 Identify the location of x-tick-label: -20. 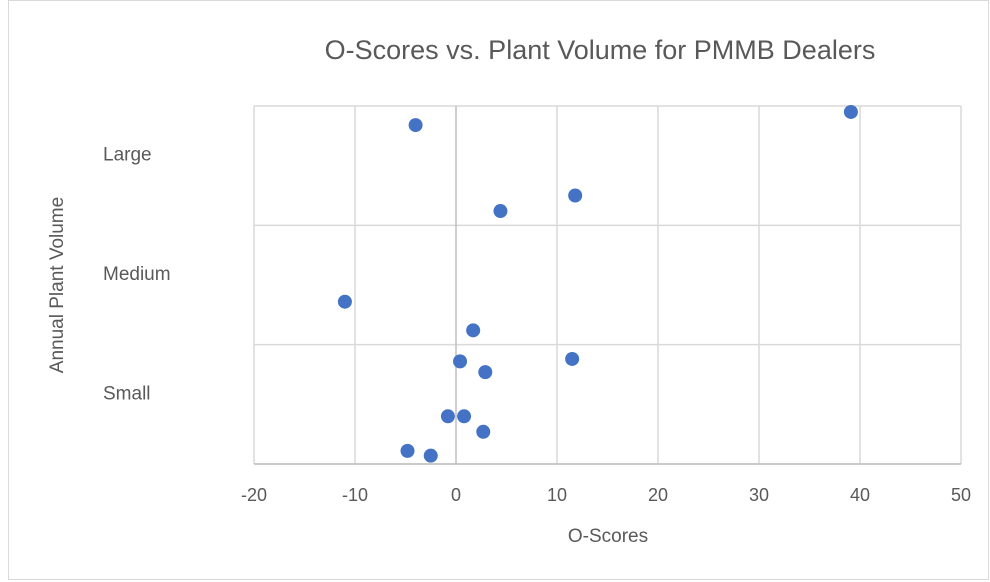
(254, 495).